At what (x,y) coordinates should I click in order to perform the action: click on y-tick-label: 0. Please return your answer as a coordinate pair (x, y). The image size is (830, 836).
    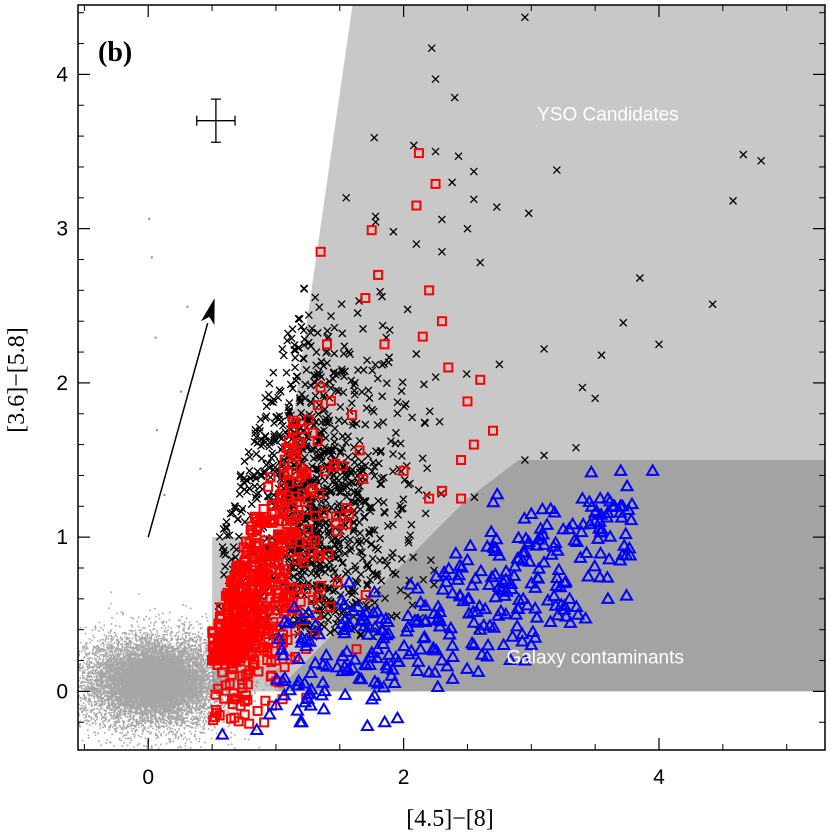
    Looking at the image, I should click on (62, 691).